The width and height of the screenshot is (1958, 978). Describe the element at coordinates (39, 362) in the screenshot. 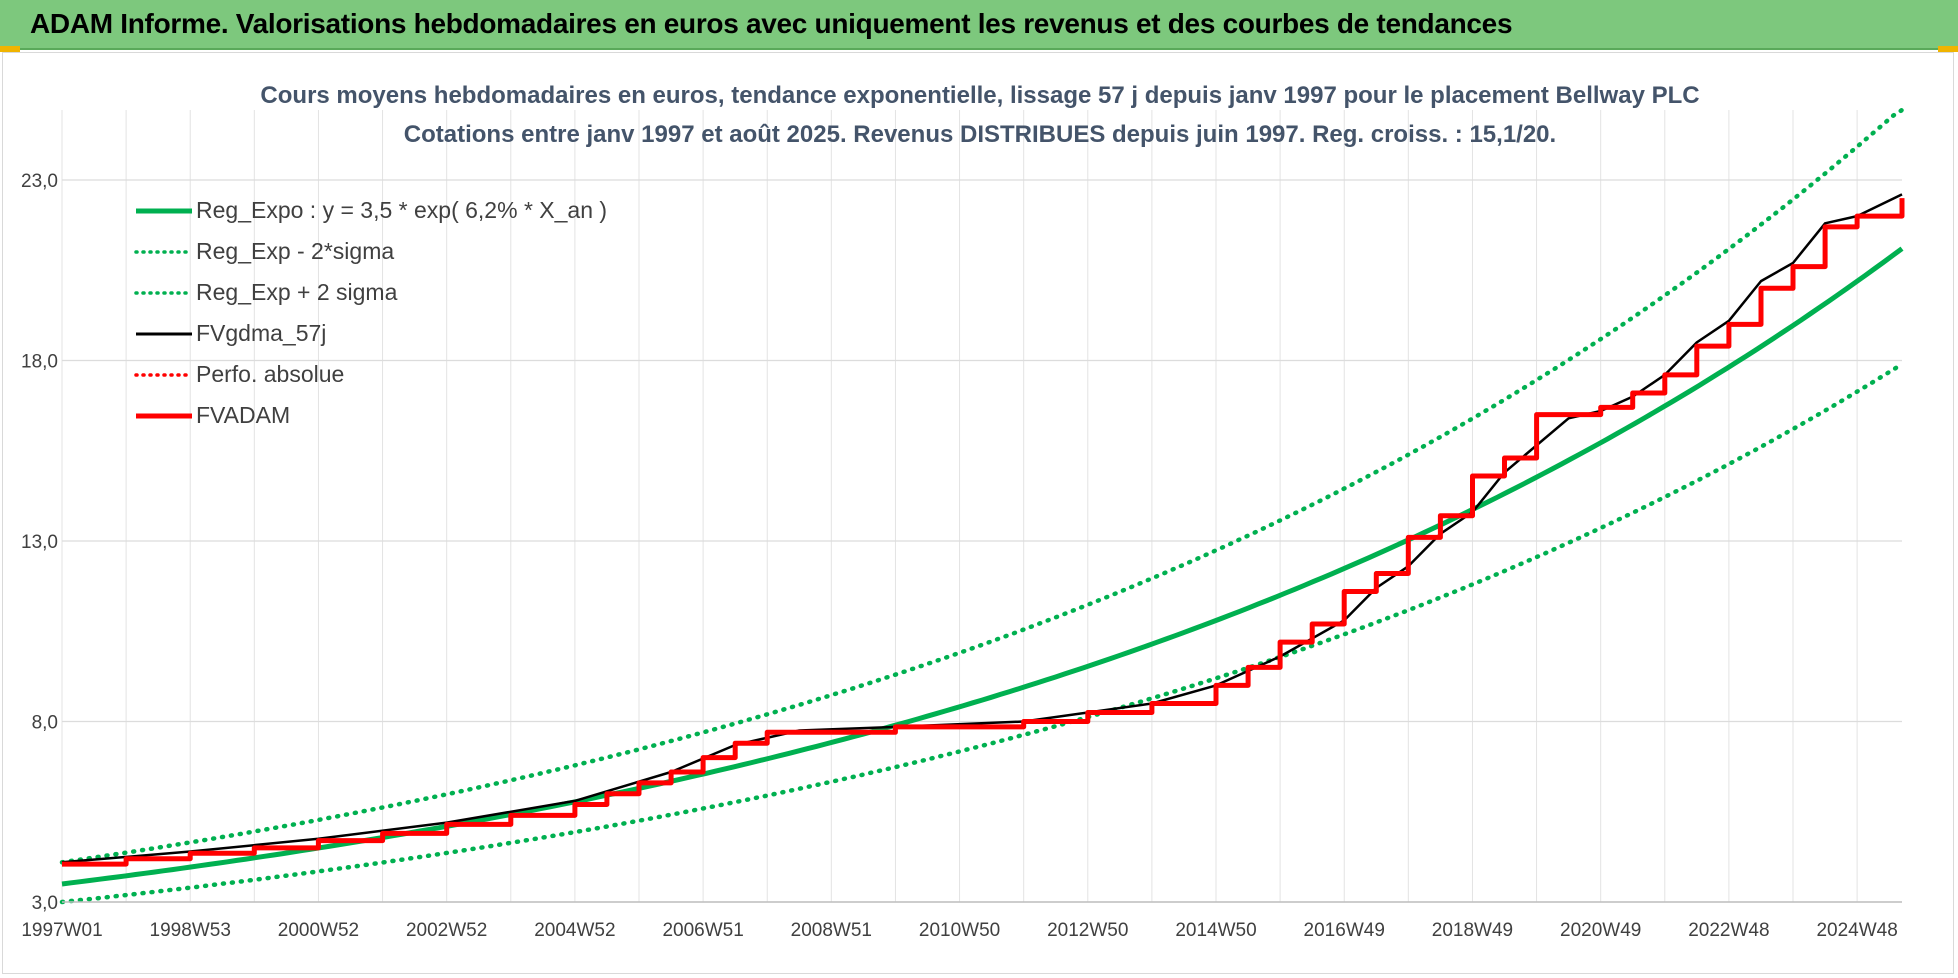

I see `y-tick-label: 18,0` at that location.